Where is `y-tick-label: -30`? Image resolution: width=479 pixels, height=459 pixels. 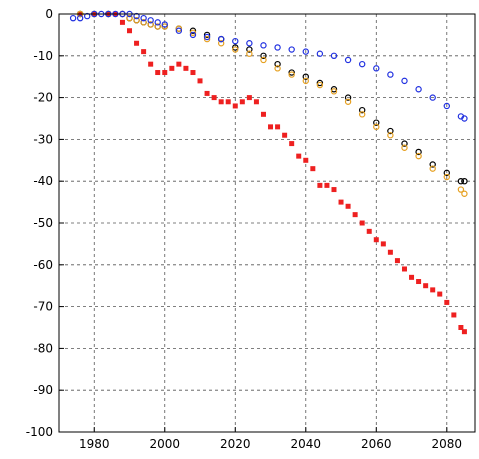 y-tick-label: -30 is located at coordinates (43, 139).